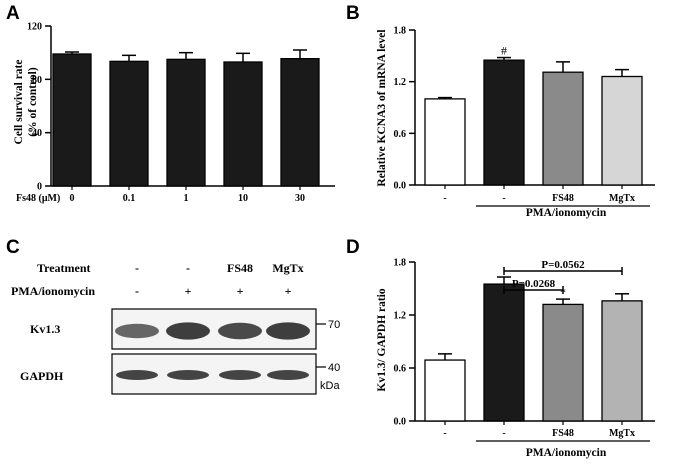 The height and width of the screenshot is (471, 688). What do you see at coordinates (353, 13) in the screenshot?
I see `panel-label-b: B` at bounding box center [353, 13].